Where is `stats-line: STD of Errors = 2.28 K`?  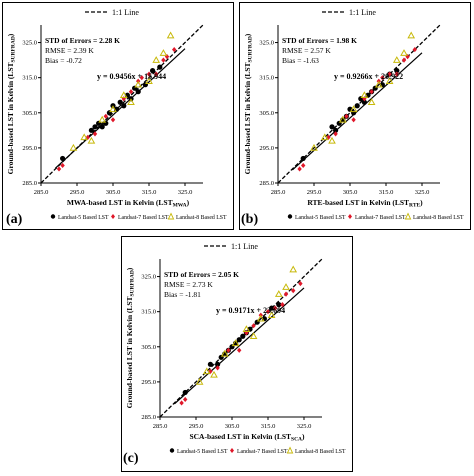
stats-line: STD of Errors = 2.28 K is located at coordinates (82, 40).